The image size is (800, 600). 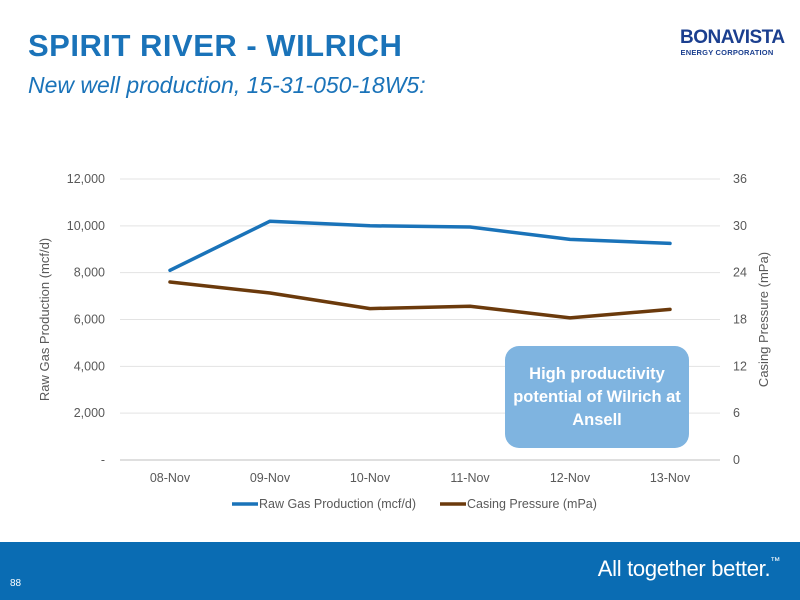 I want to click on page-number: 88, so click(x=16, y=583).